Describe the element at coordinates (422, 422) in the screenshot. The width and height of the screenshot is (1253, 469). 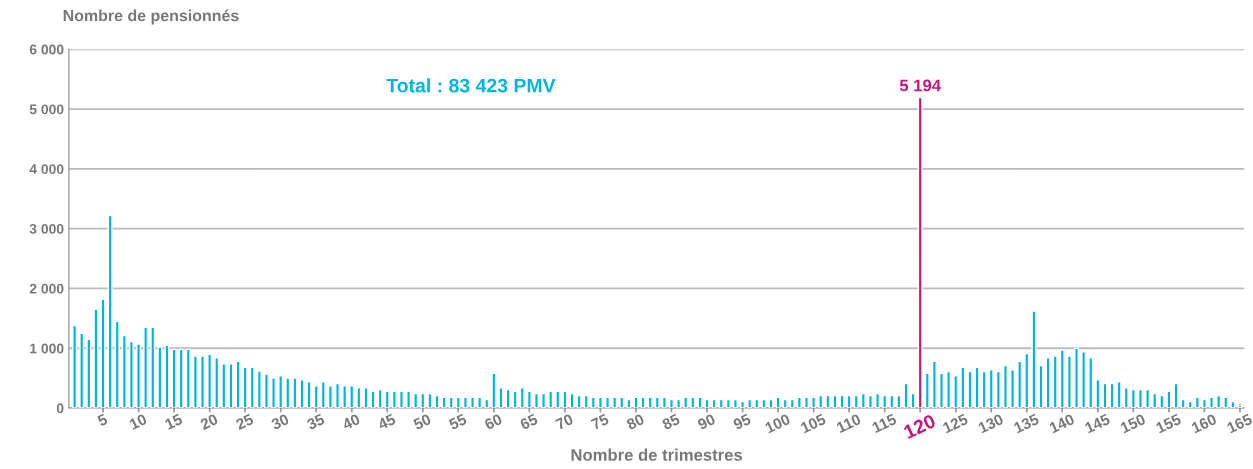
I see `x-tick-label: 50` at that location.